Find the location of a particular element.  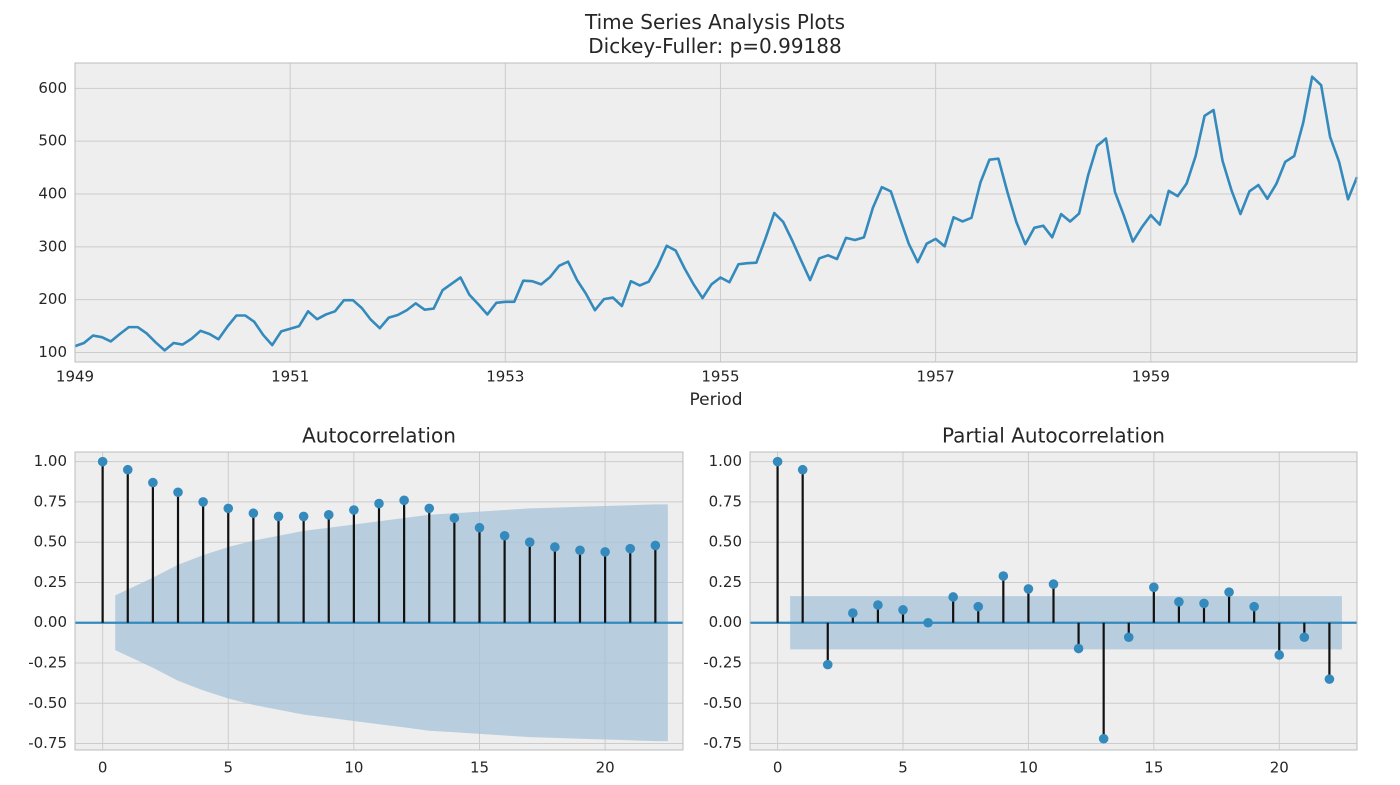

acf-x-tick-label: 15 is located at coordinates (479, 768).